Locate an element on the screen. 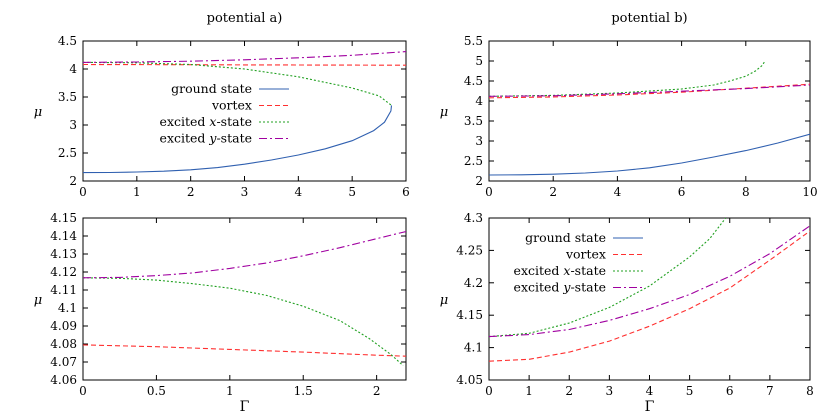  y-tick-label: 4.14 is located at coordinates (63, 236).